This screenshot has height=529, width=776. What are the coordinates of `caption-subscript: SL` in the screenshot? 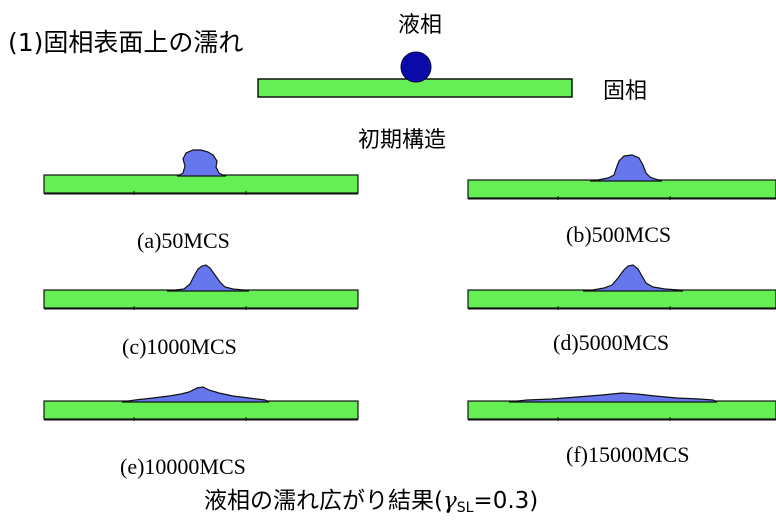 It's located at (465, 508).